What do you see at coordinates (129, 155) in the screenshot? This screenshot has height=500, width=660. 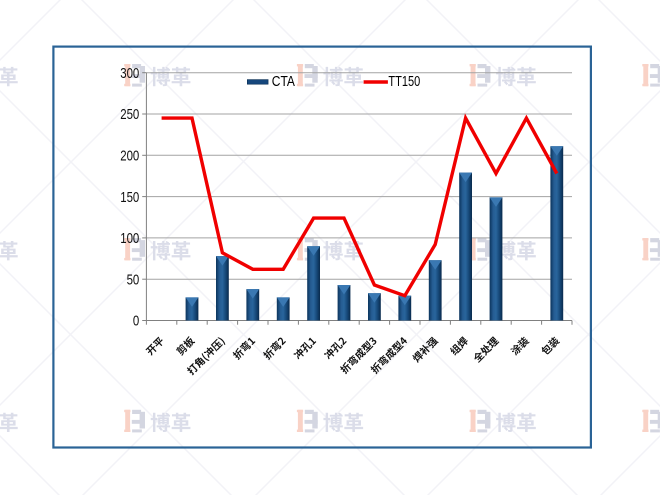 I see `svg-text: 200` at bounding box center [129, 155].